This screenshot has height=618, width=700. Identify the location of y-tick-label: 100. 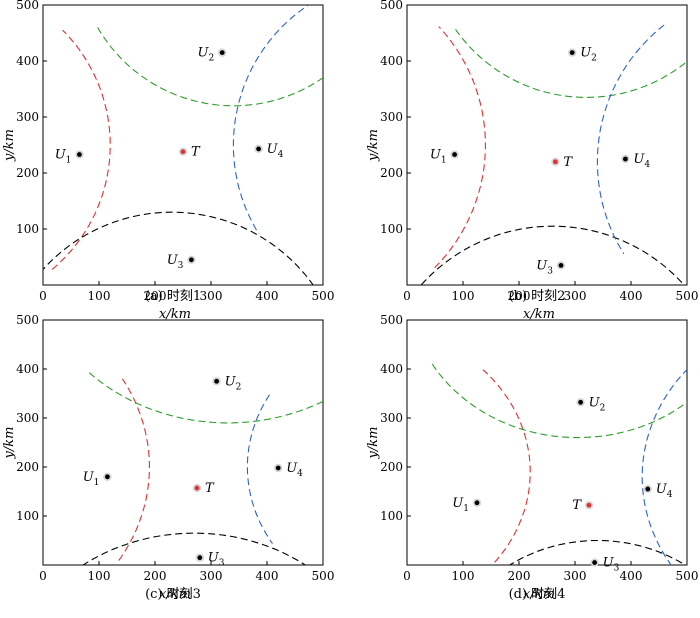
(27, 516).